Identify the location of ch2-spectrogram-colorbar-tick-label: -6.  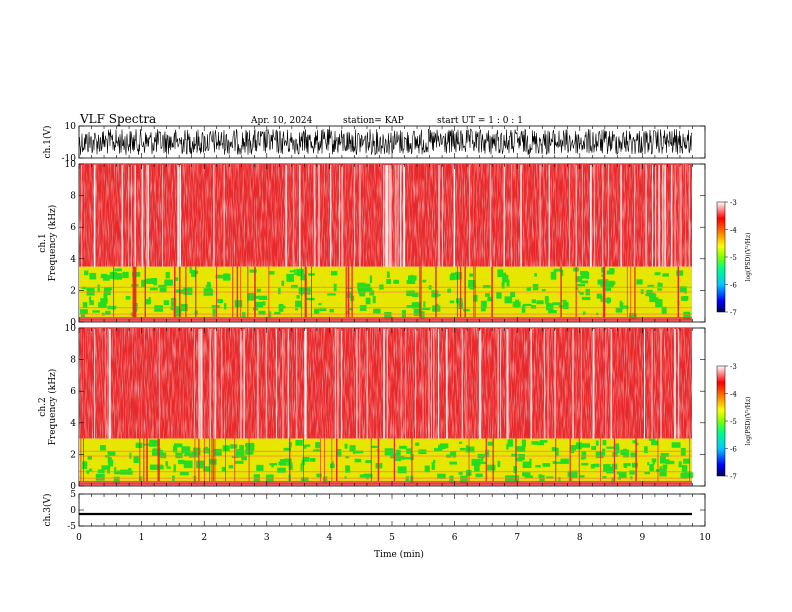
(733, 450).